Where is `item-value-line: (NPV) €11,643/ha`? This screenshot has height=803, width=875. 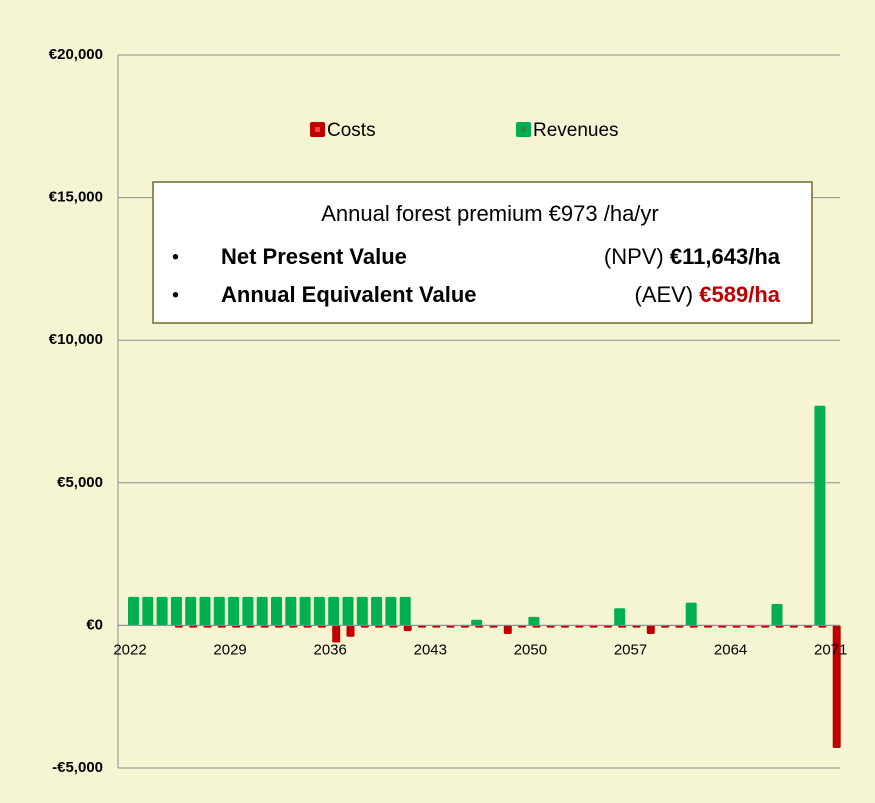 item-value-line: (NPV) €11,643/ha is located at coordinates (692, 256).